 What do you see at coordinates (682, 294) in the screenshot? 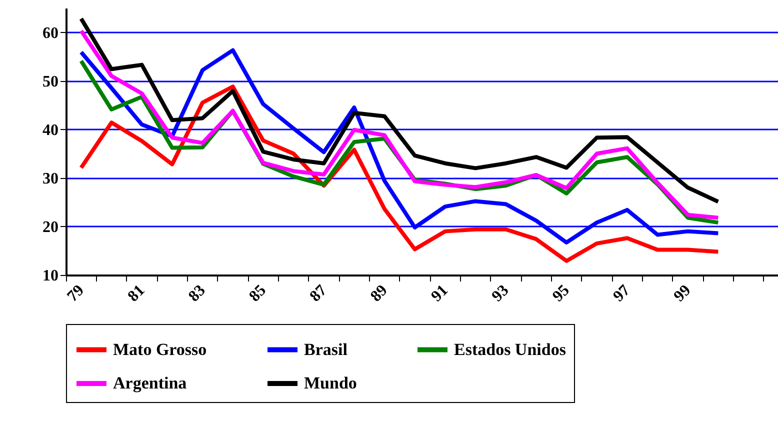
I see `x-tick-label: 99` at bounding box center [682, 294].